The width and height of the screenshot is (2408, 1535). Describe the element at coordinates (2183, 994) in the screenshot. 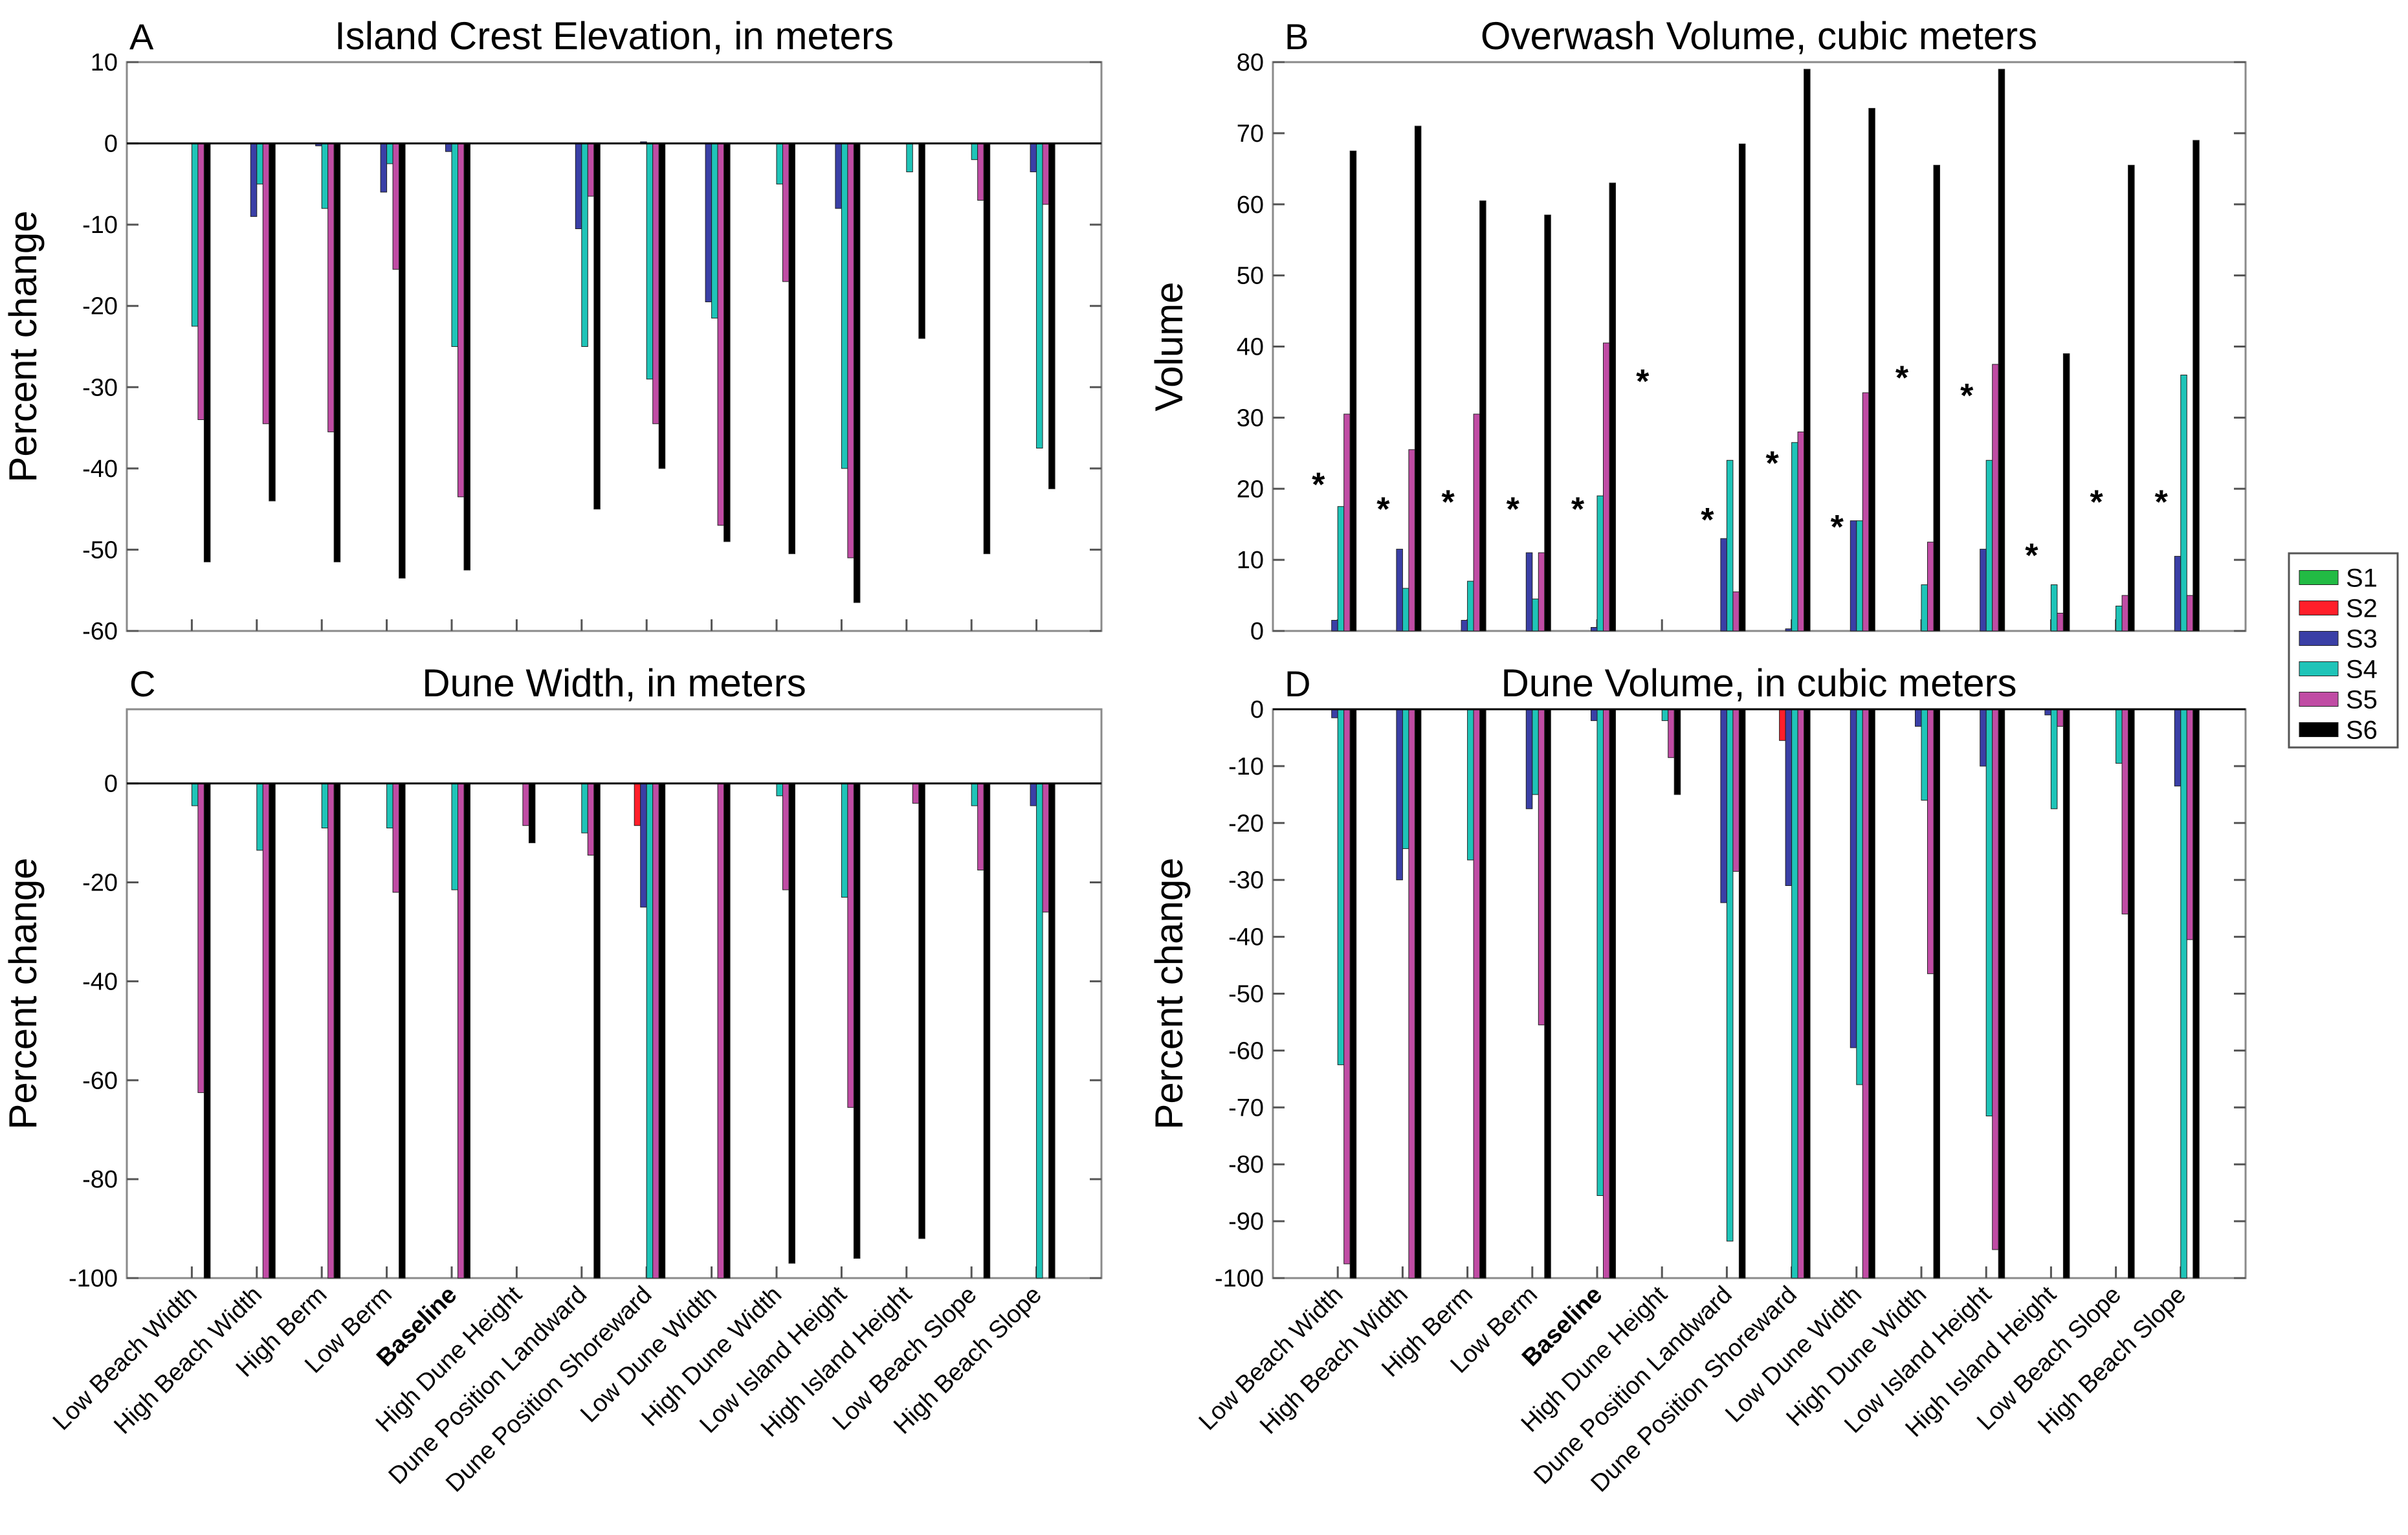

I see `bar-s4-high-beach-slope` at that location.